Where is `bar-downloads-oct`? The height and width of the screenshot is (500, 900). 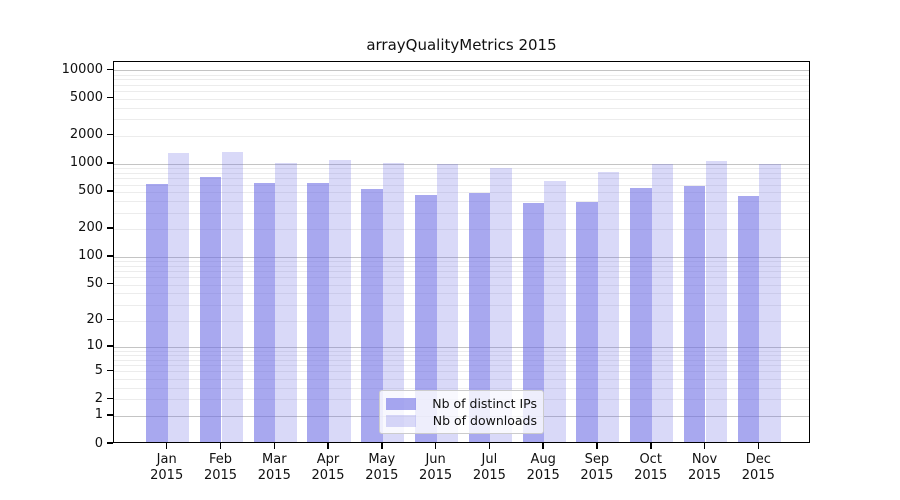
bar-downloads-oct is located at coordinates (662, 303).